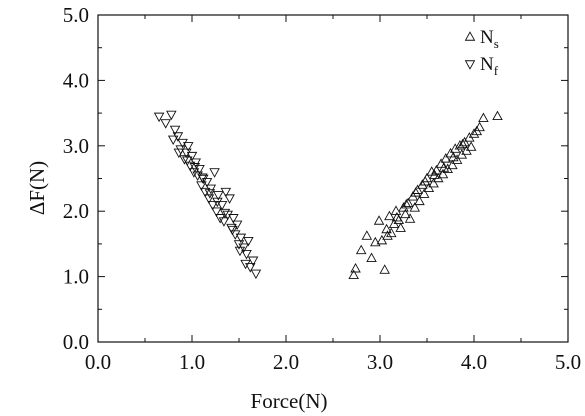 This screenshot has height=416, width=585. Describe the element at coordinates (489, 66) in the screenshot. I see `legend-label: Nf` at that location.